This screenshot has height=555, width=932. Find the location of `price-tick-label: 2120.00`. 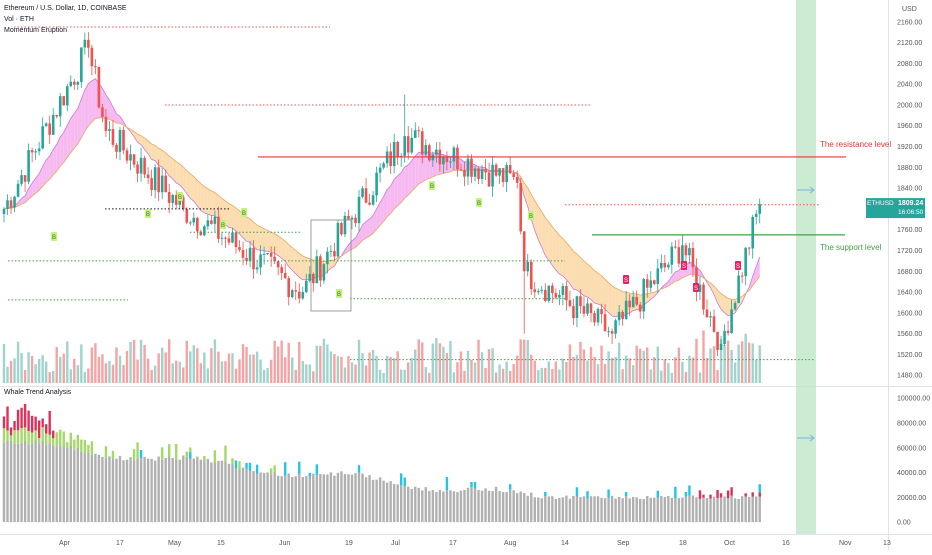

price-tick-label: 2120.00 is located at coordinates (909, 43).